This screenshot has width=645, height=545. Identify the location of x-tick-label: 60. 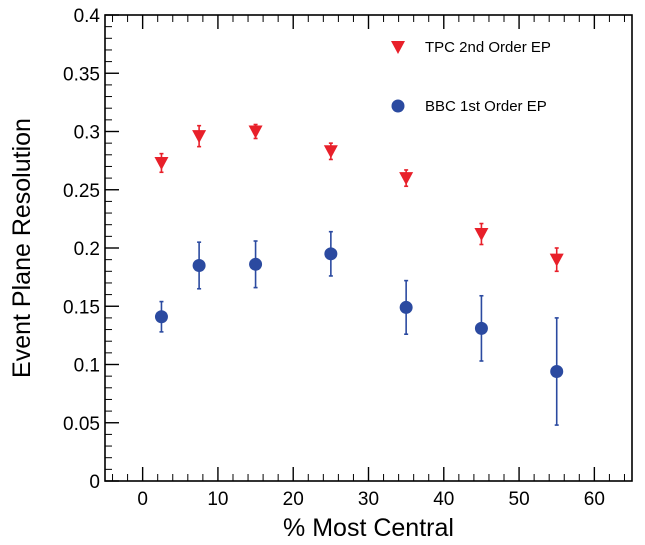
(594, 499).